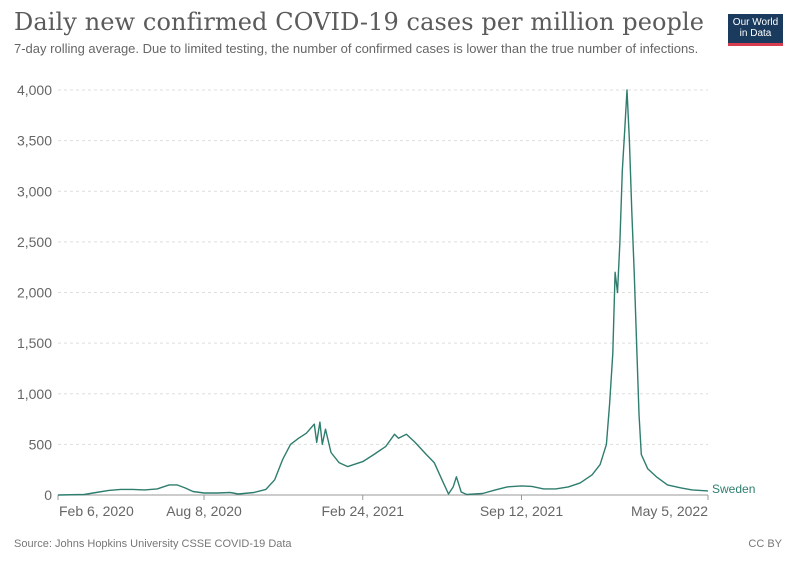 The width and height of the screenshot is (800, 565). I want to click on x-tick-label: Feb 6, 2020, so click(96, 511).